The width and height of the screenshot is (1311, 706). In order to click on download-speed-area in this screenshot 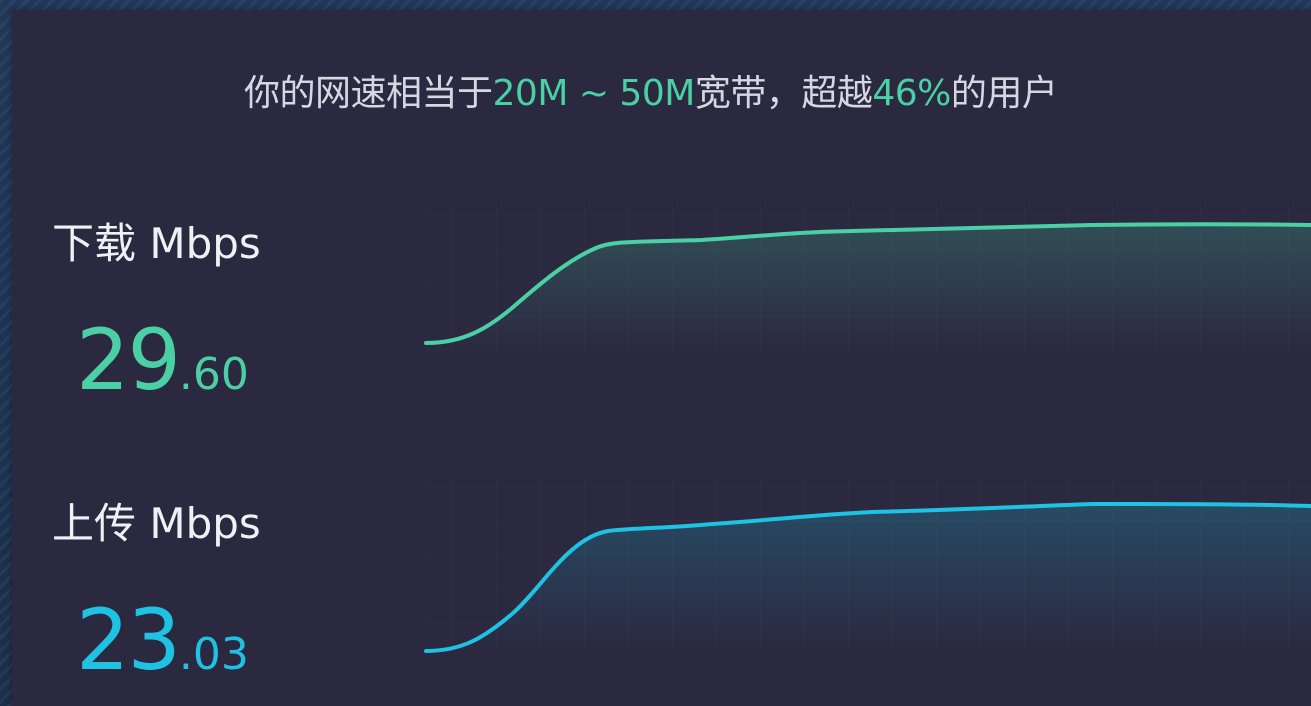, I will do `click(868, 288)`.